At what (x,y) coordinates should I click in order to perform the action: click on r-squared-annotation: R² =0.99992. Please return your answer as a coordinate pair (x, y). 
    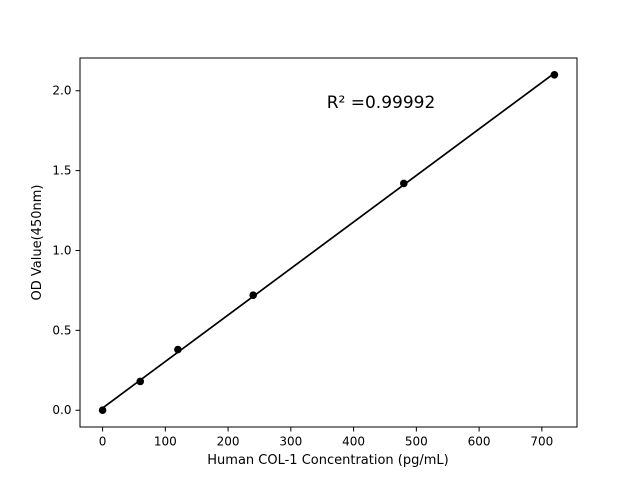
    Looking at the image, I should click on (381, 103).